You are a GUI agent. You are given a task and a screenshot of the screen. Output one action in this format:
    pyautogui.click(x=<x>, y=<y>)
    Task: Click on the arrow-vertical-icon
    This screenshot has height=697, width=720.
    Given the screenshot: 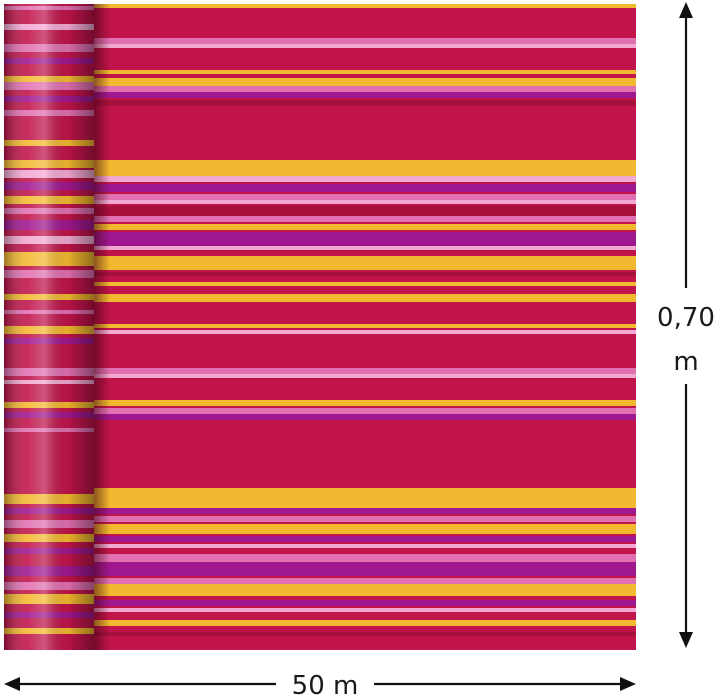 What is the action you would take?
    pyautogui.click(x=686, y=325)
    